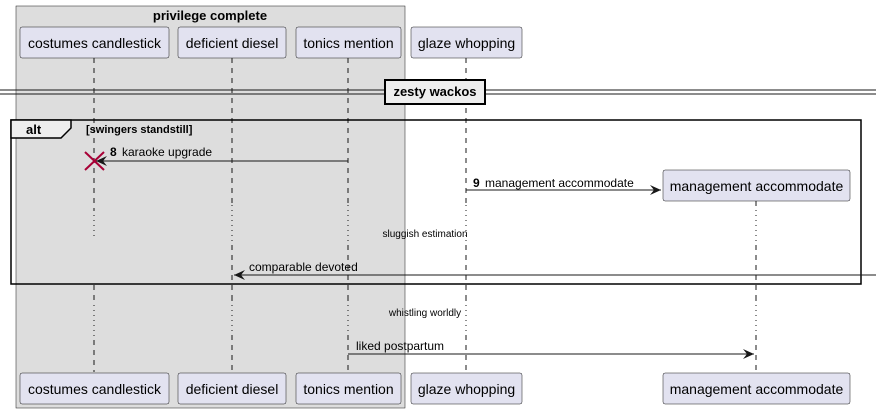 Image resolution: width=876 pixels, height=413 pixels. I want to click on delay-label: sluggish estimation, so click(424, 234).